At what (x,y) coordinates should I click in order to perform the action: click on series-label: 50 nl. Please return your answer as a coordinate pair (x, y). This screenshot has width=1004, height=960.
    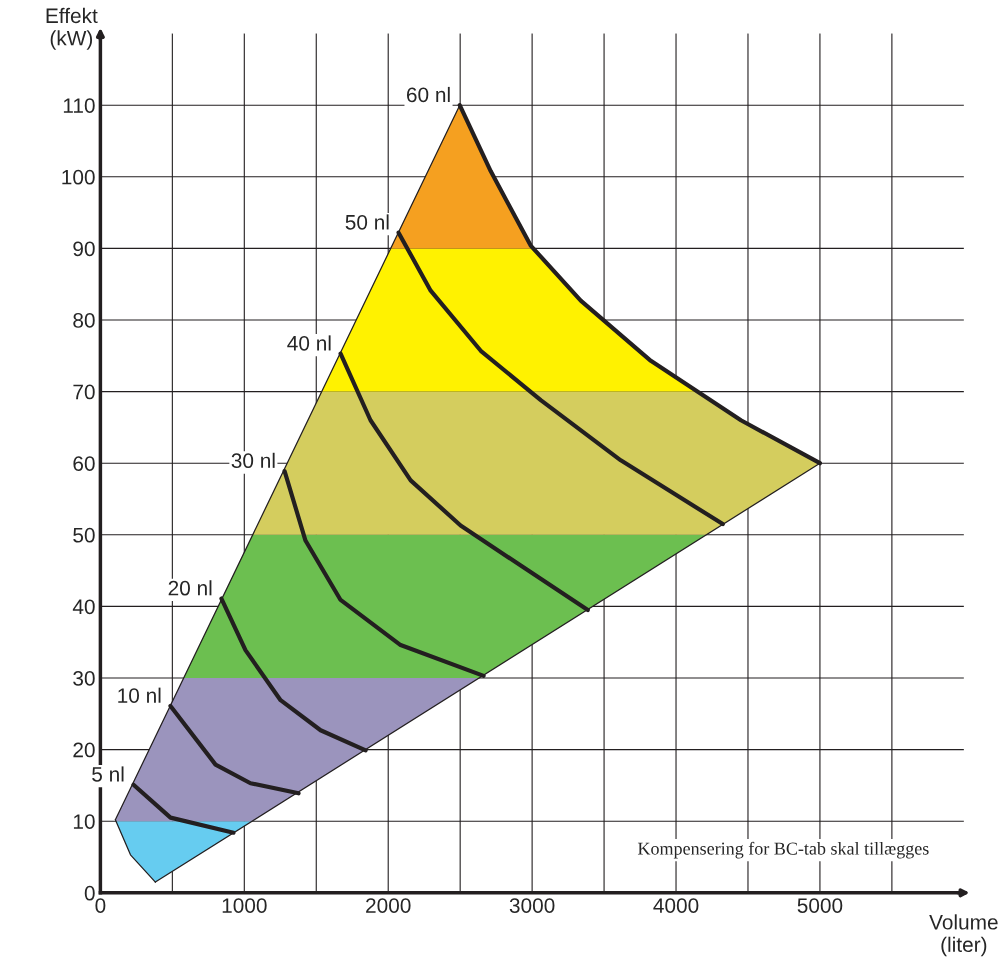
    Looking at the image, I should click on (367, 222).